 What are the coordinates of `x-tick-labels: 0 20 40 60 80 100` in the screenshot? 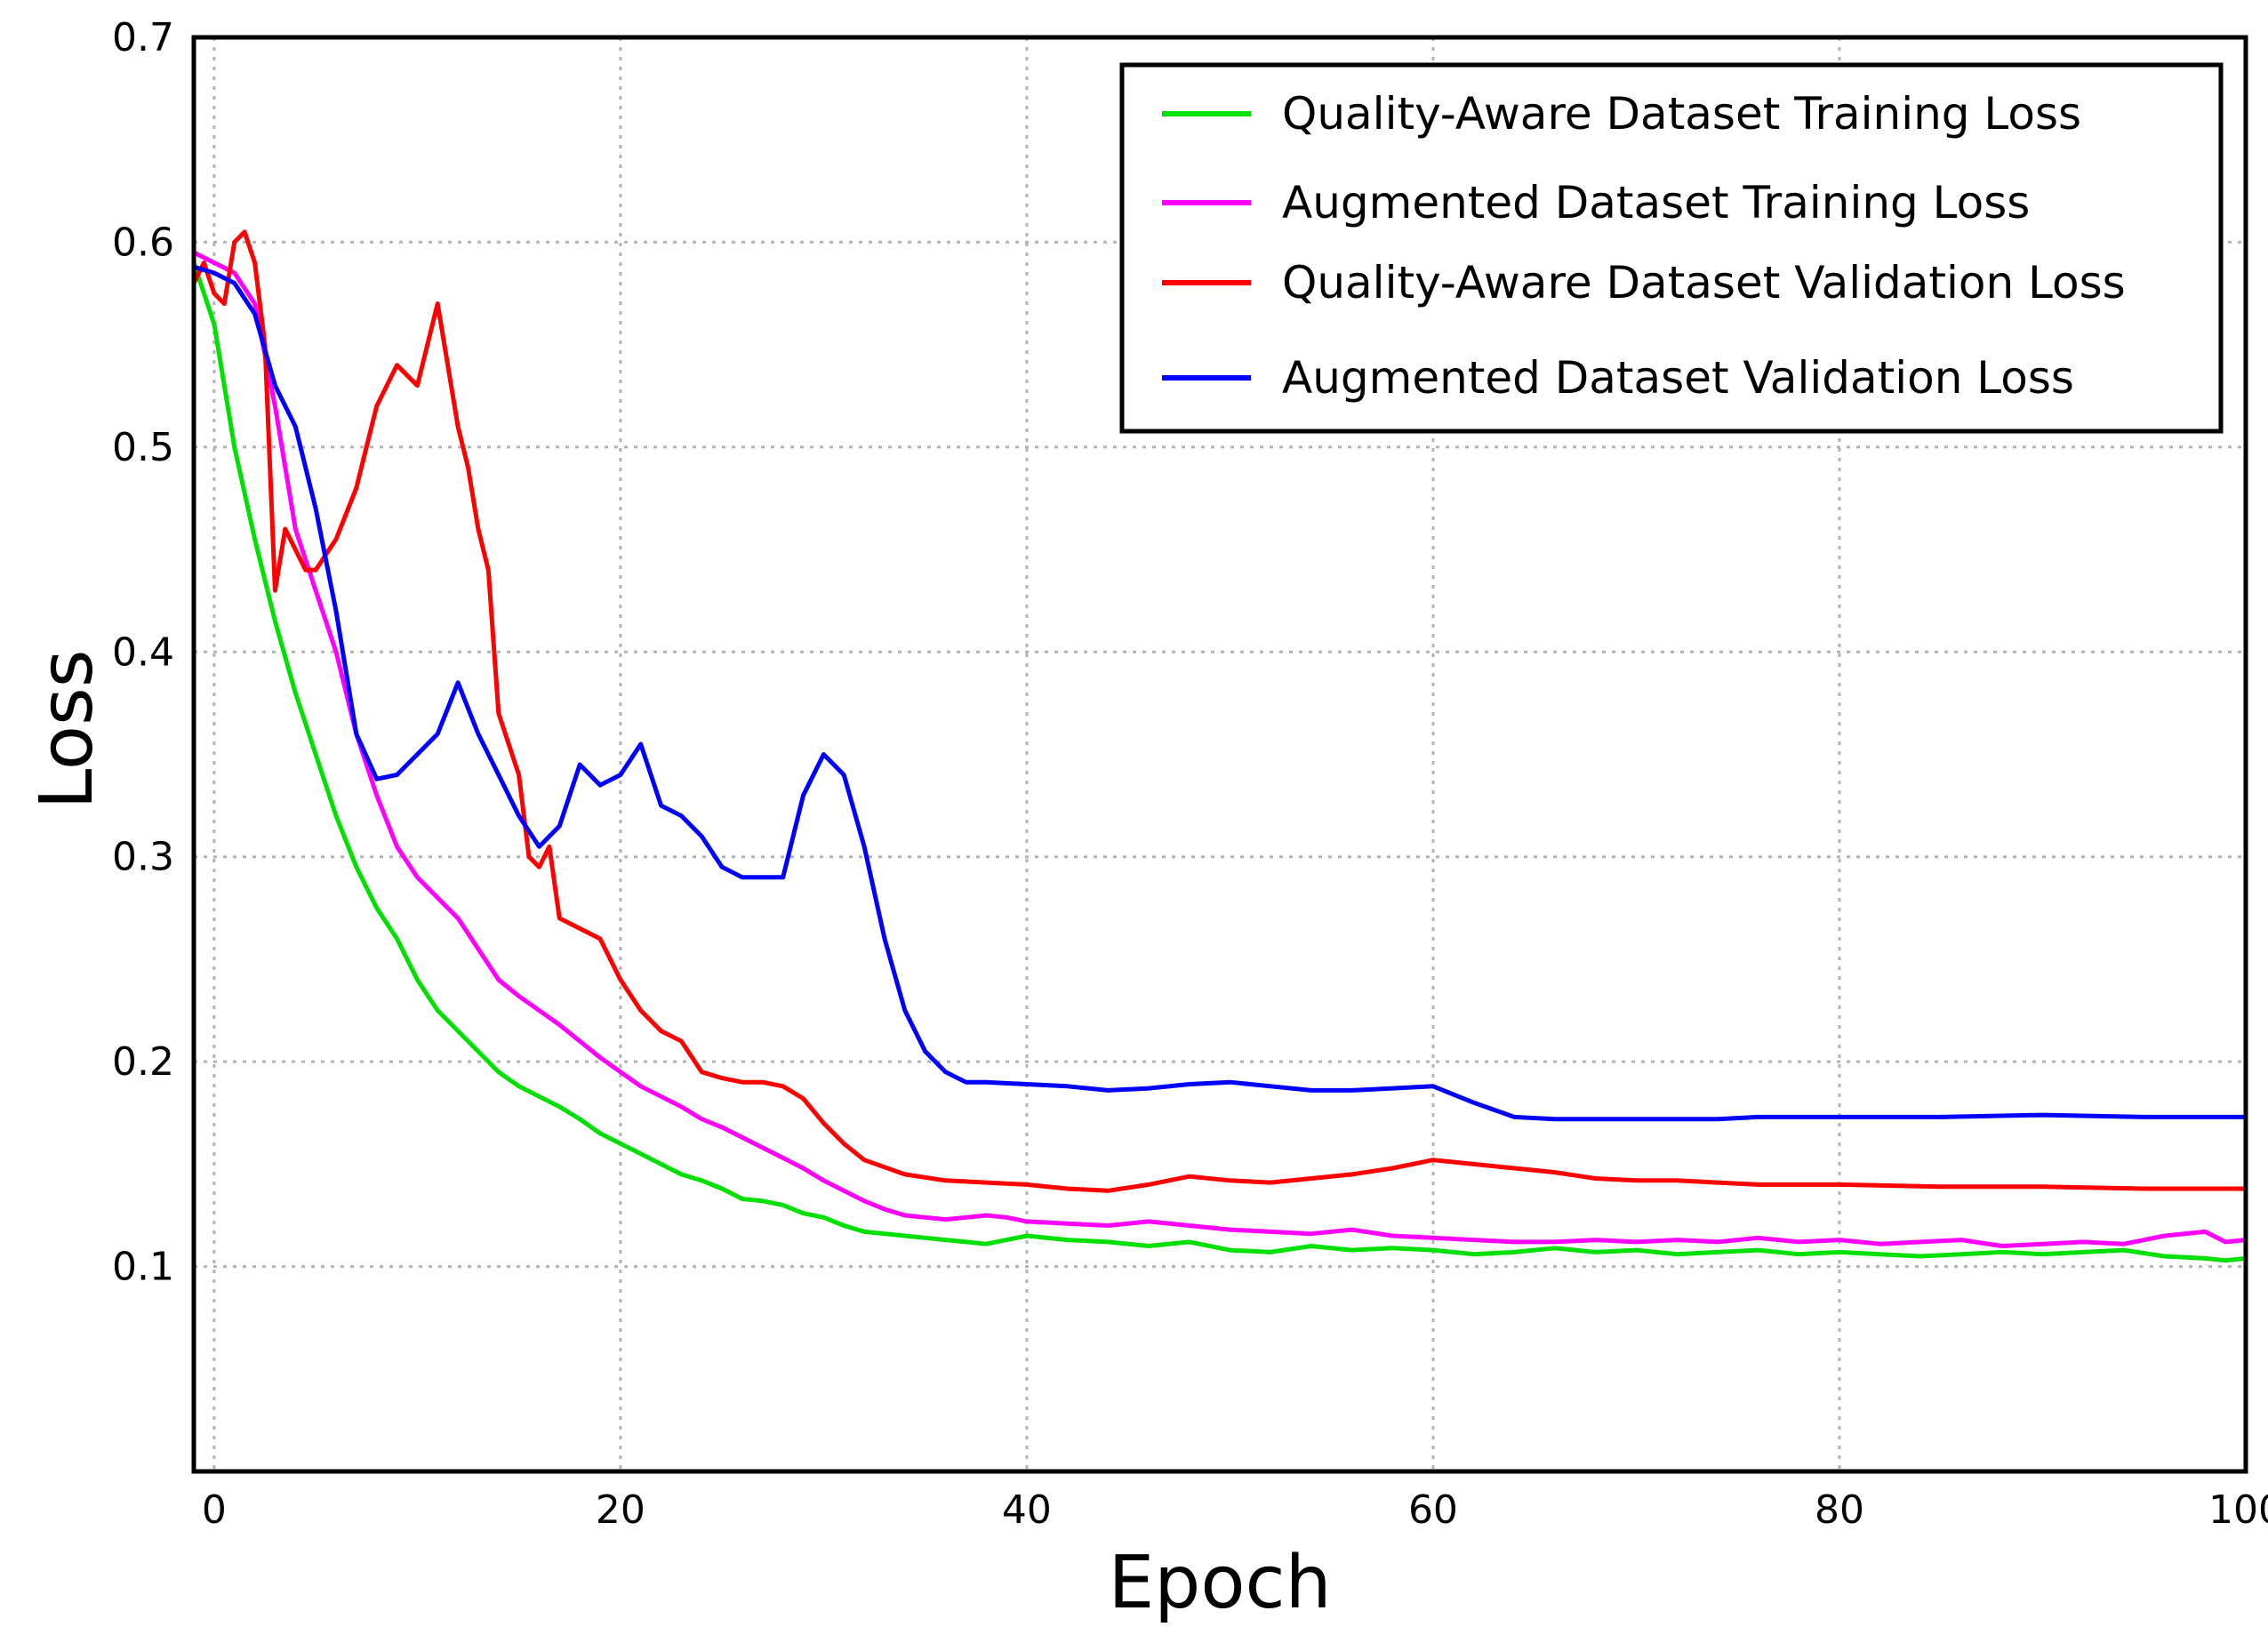 It's located at (1235, 1510).